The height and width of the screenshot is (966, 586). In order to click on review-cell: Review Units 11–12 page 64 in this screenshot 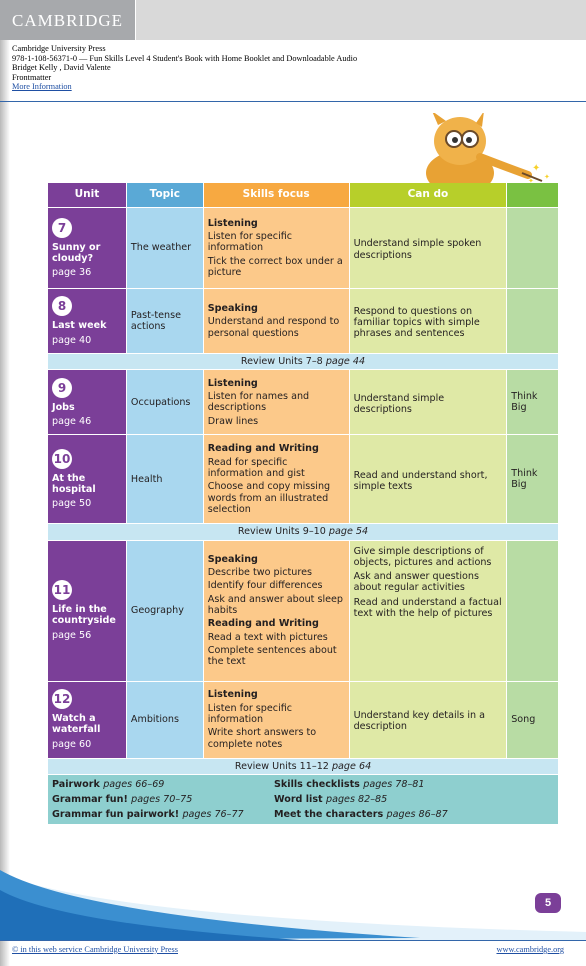, I will do `click(303, 766)`.